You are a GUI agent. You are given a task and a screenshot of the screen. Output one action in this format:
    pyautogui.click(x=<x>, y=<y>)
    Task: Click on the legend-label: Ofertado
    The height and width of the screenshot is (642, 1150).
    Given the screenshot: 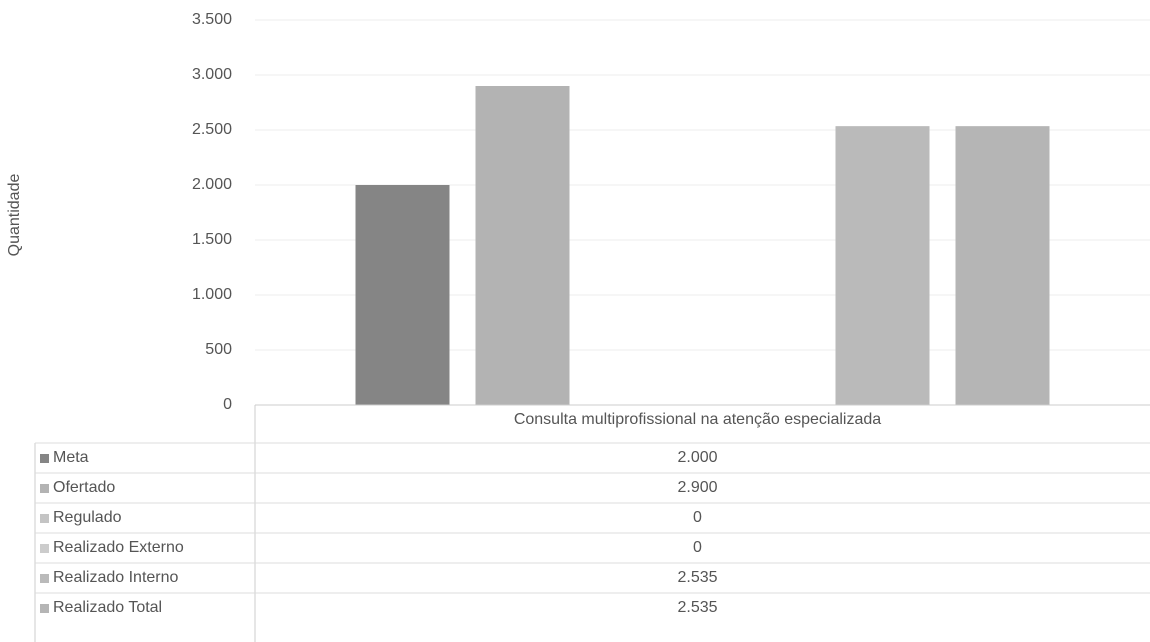 What is the action you would take?
    pyautogui.click(x=84, y=487)
    